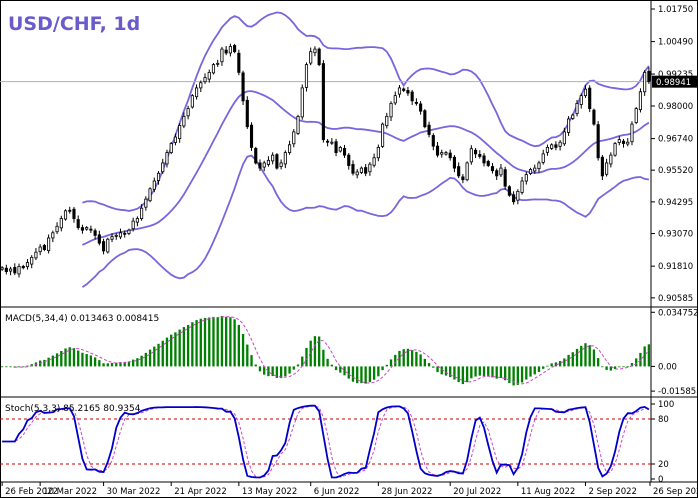  I want to click on chart-title: USD/CHF, 1d, so click(74, 24).